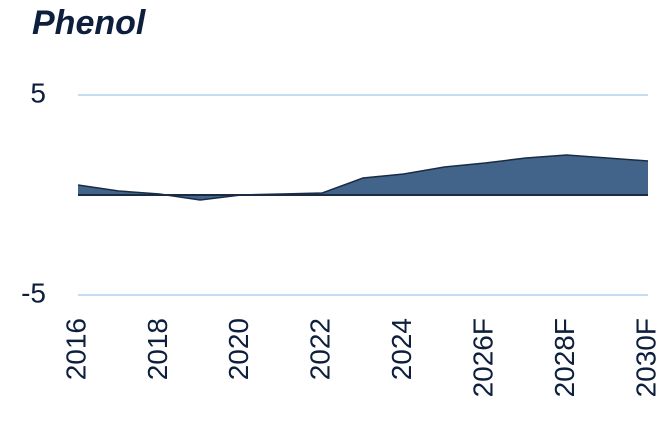  Describe the element at coordinates (238, 349) in the screenshot. I see `x-tick-label: 2020` at that location.